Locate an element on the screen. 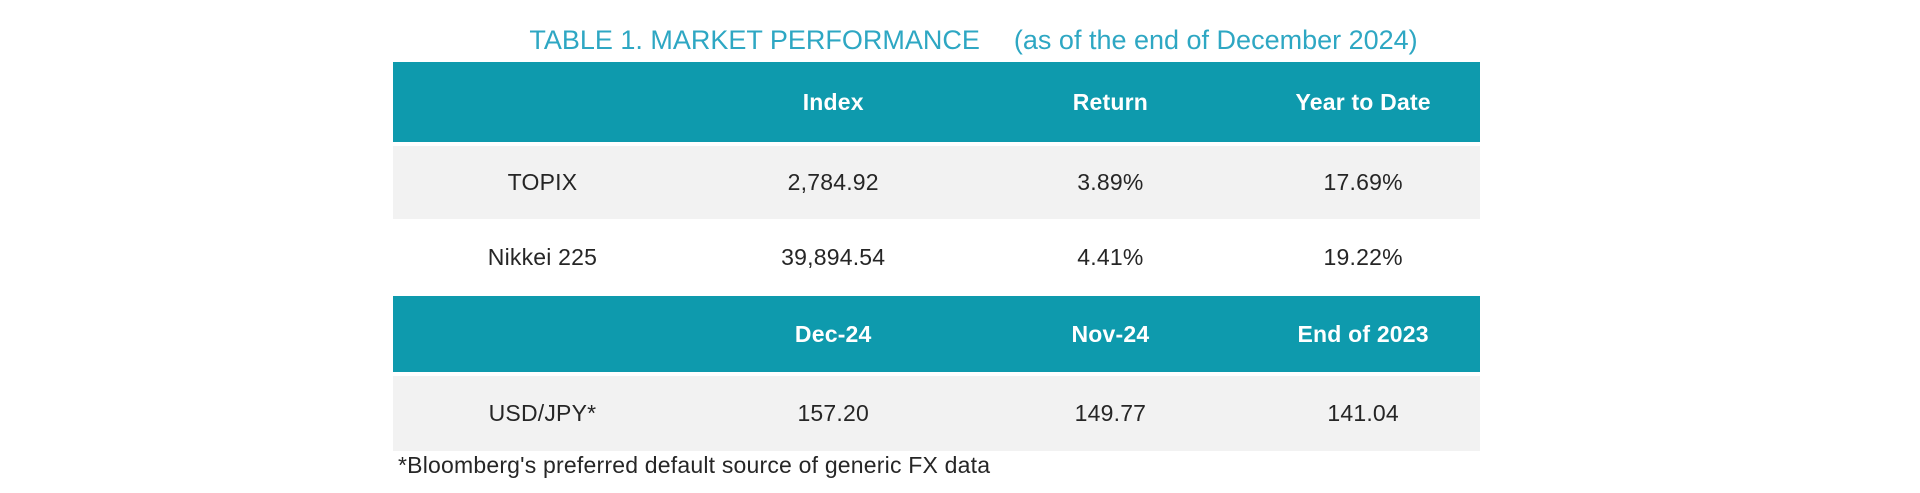  nikkei-ytd-value: 19.22% is located at coordinates (1363, 257).